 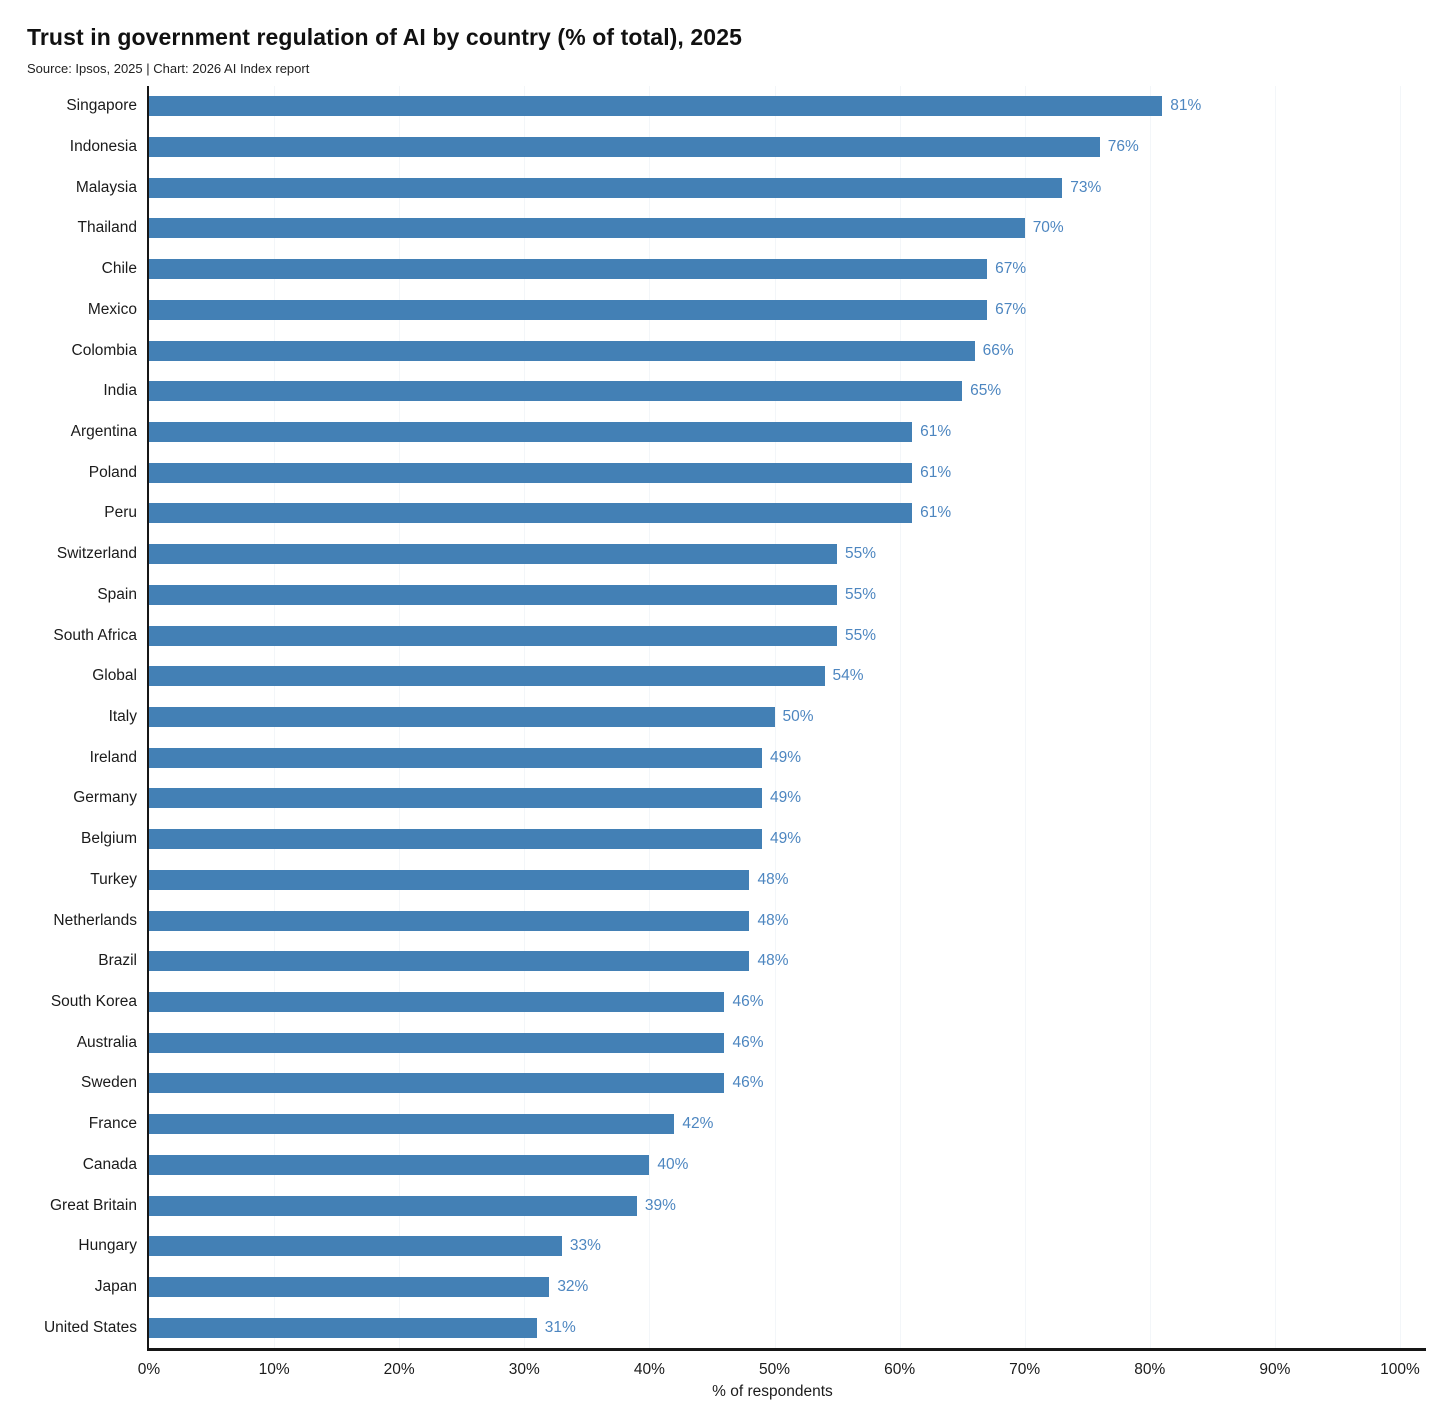 What do you see at coordinates (103, 432) in the screenshot?
I see `category-label: Argentina` at bounding box center [103, 432].